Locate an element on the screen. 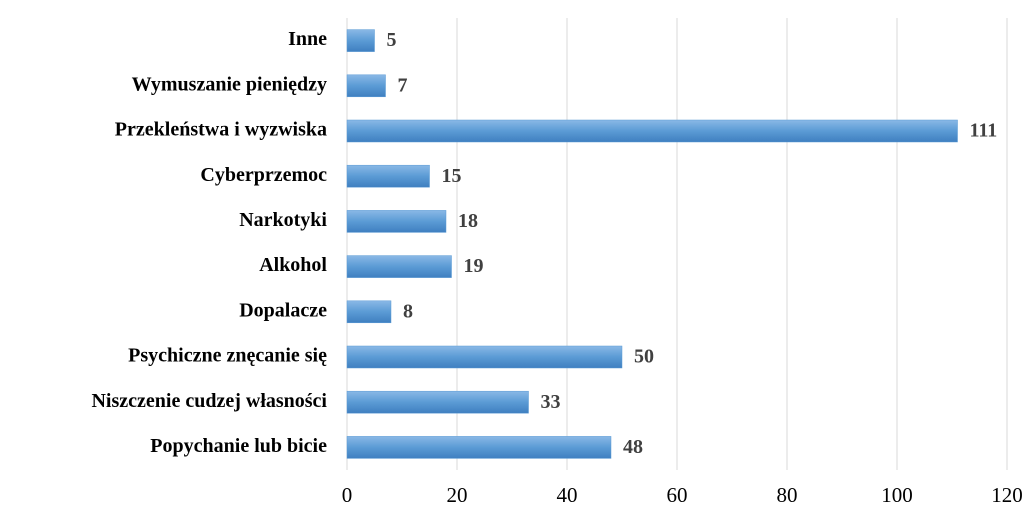  y-tick-label: Popychanie lub bicie is located at coordinates (238, 446).